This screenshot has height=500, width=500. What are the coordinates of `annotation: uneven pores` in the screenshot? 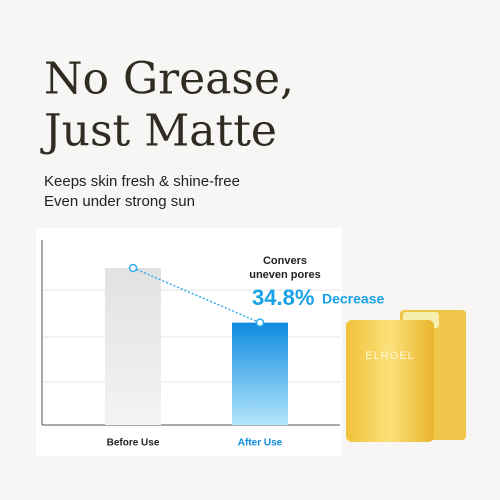 It's located at (285, 275).